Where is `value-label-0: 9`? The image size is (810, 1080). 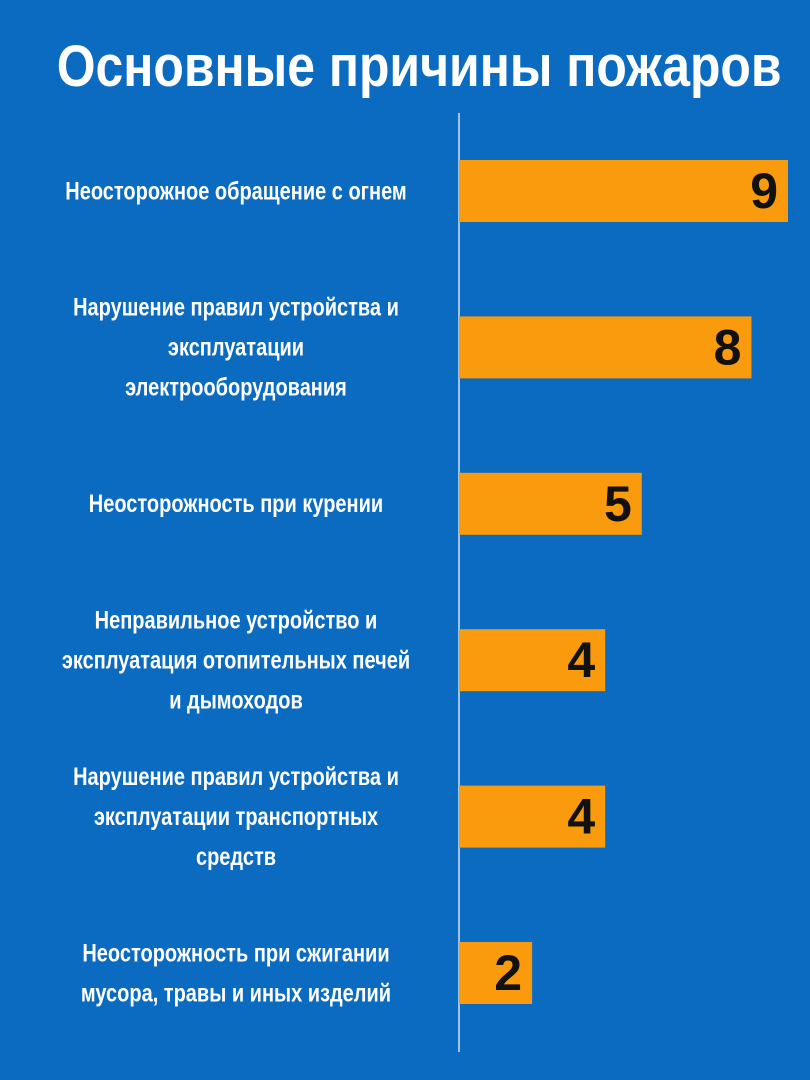 value-label-0: 9 is located at coordinates (764, 191).